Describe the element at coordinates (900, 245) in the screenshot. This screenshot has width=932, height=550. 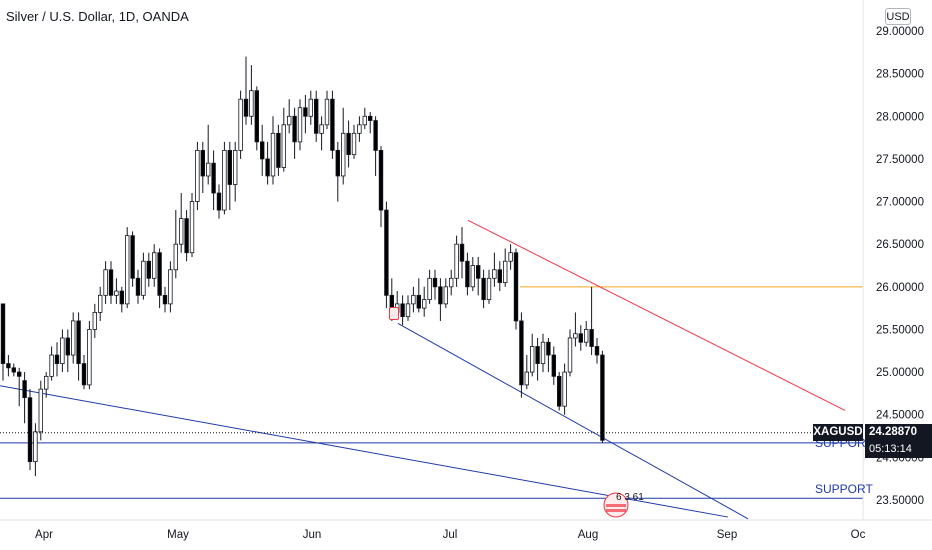
I see `price-tick-label: 26.50000` at that location.